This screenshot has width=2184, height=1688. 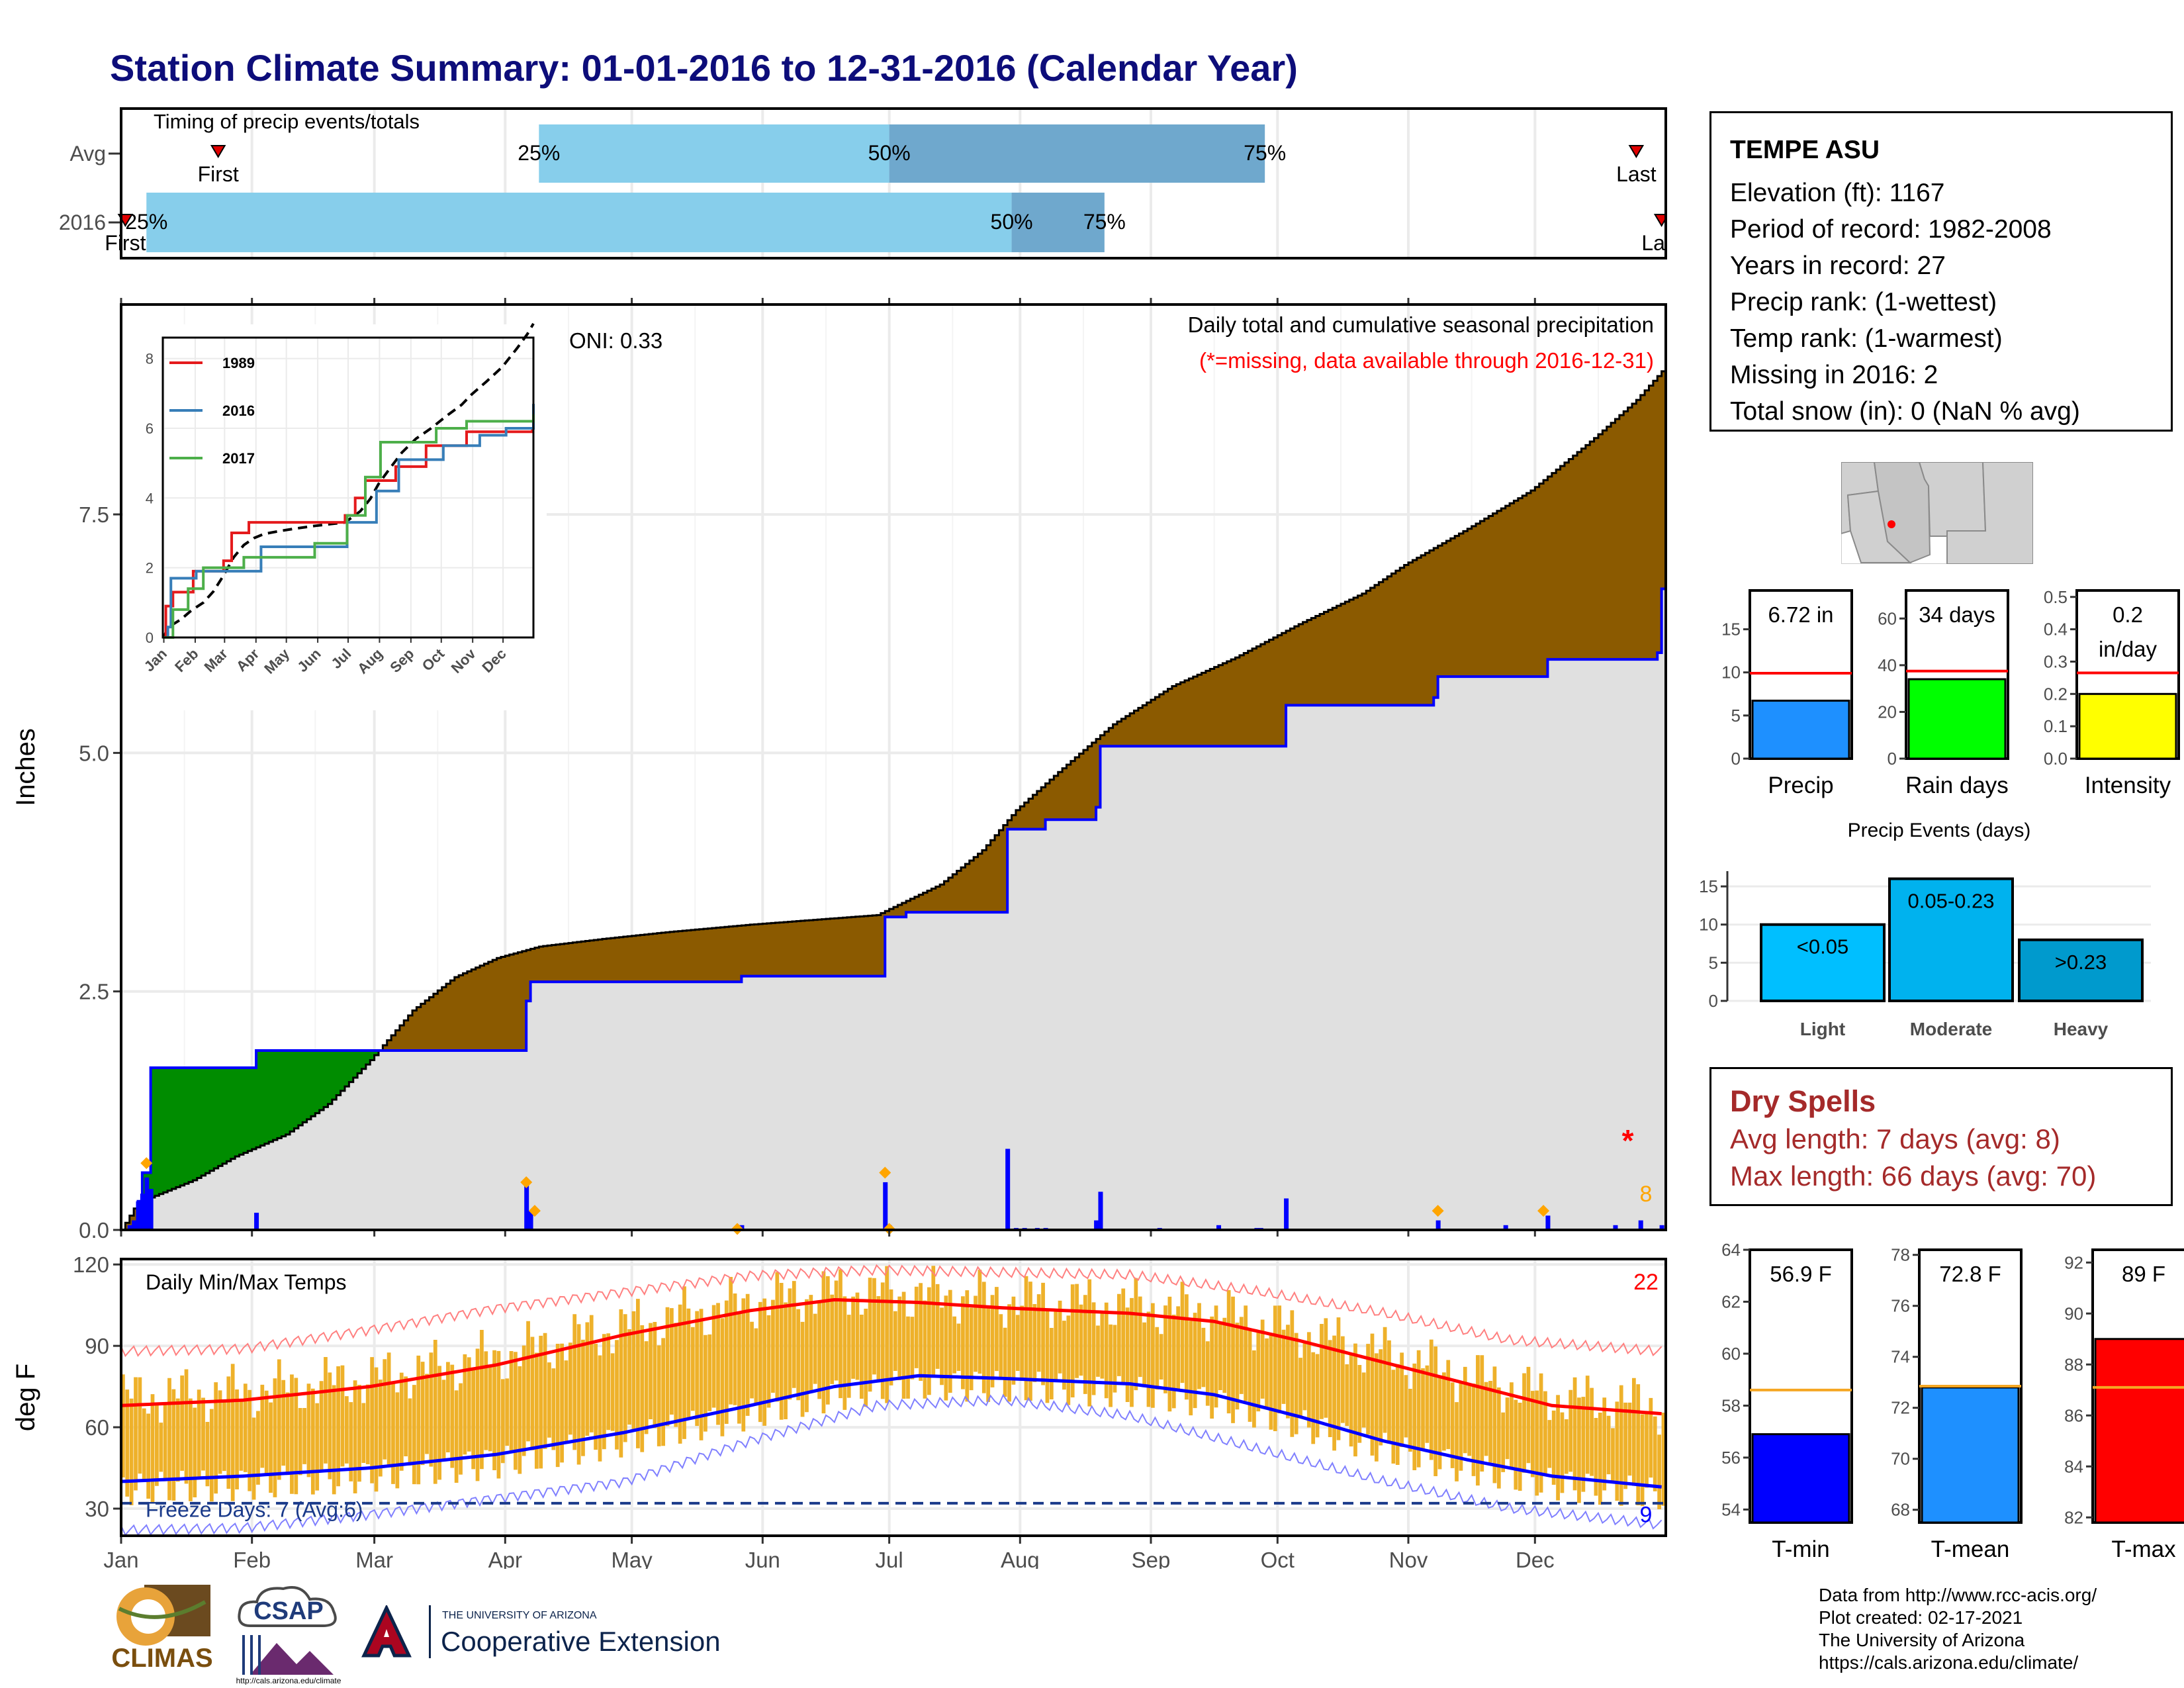 What do you see at coordinates (1900, 1510) in the screenshot?
I see `mini-ytick-label: 68` at bounding box center [1900, 1510].